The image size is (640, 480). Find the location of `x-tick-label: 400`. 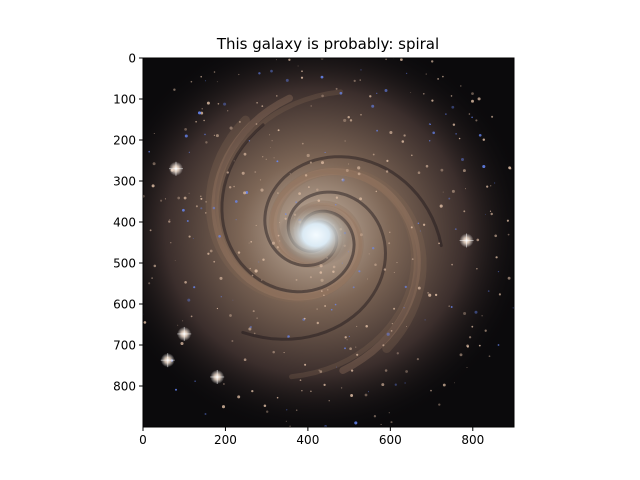

x-tick-label: 400 is located at coordinates (307, 440).